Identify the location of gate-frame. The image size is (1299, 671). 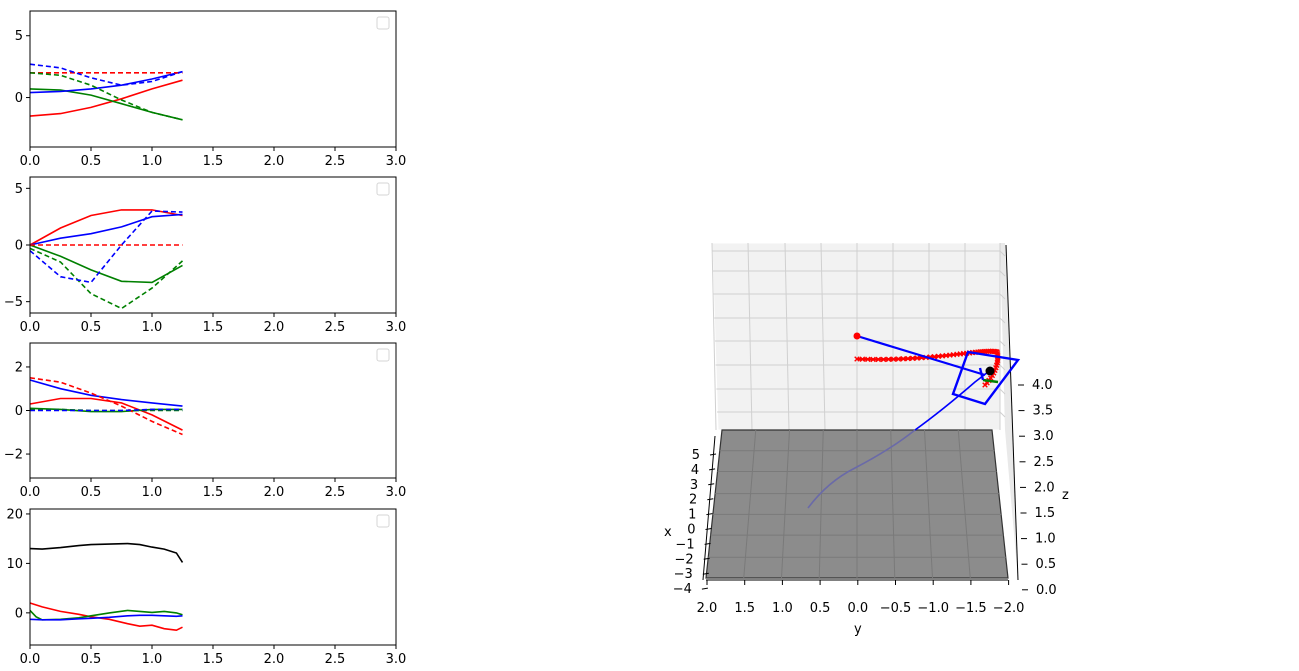
(986, 378).